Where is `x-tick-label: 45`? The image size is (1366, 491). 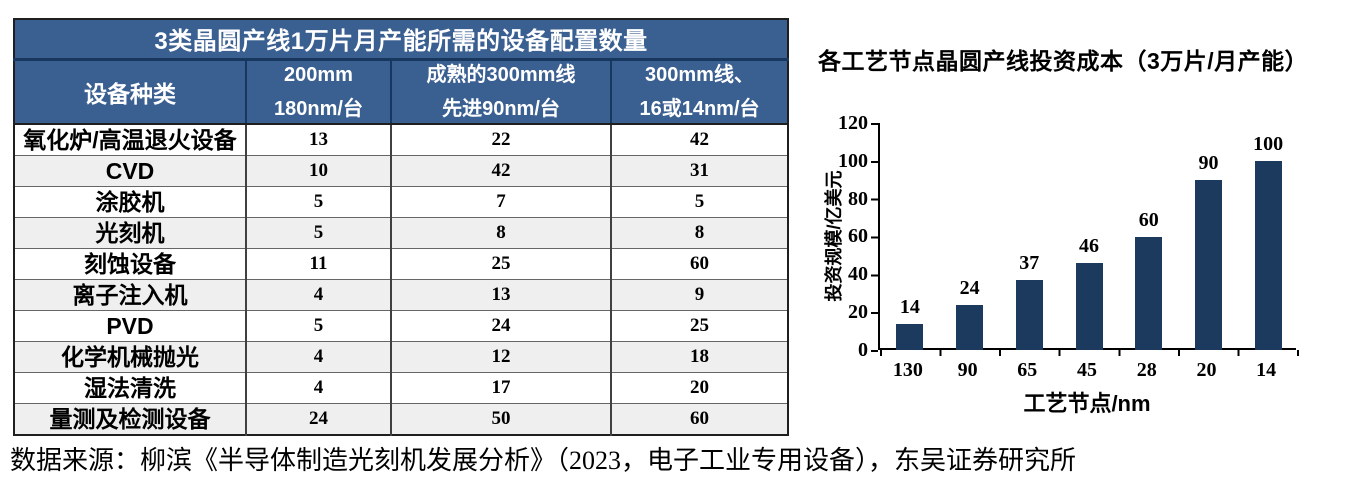
x-tick-label: 45 is located at coordinates (1087, 370).